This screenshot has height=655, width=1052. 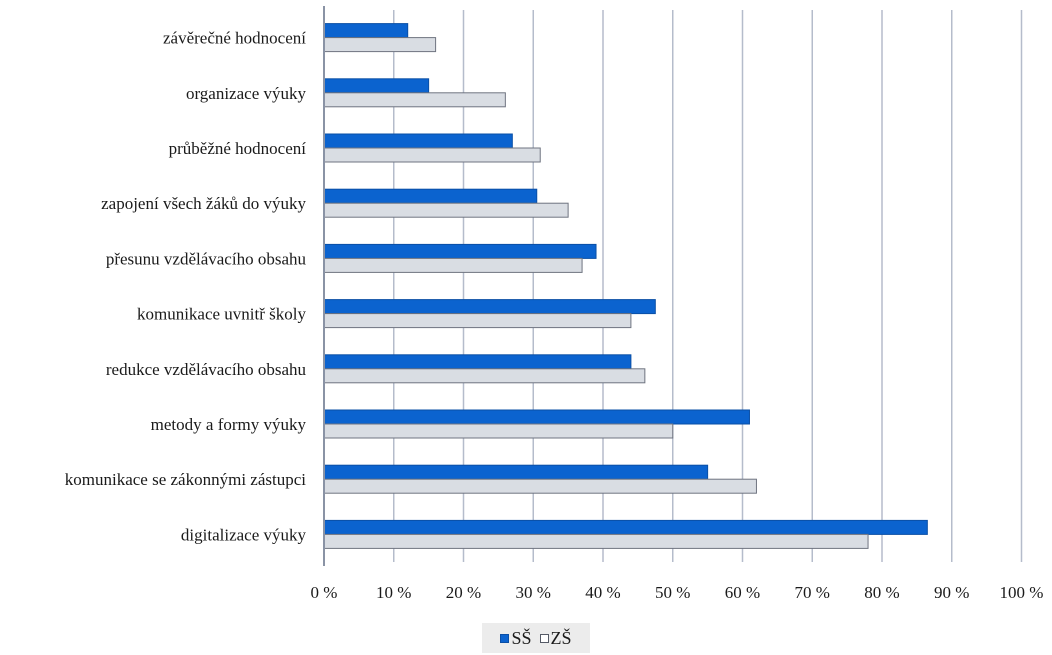 I want to click on category-label: komunikace uvnitř školy, so click(x=222, y=314).